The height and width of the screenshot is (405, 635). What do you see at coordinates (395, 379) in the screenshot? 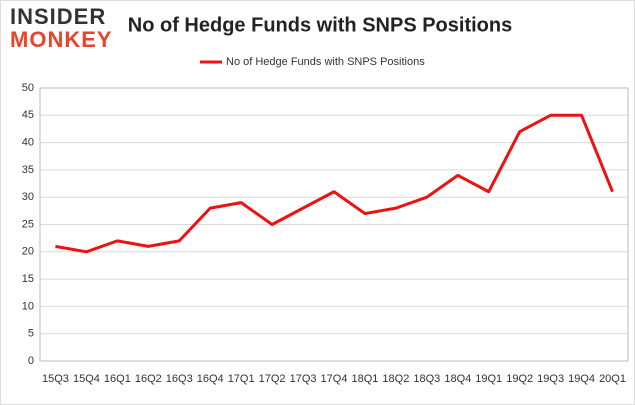
I see `x-tick-label: 18Q2` at bounding box center [395, 379].